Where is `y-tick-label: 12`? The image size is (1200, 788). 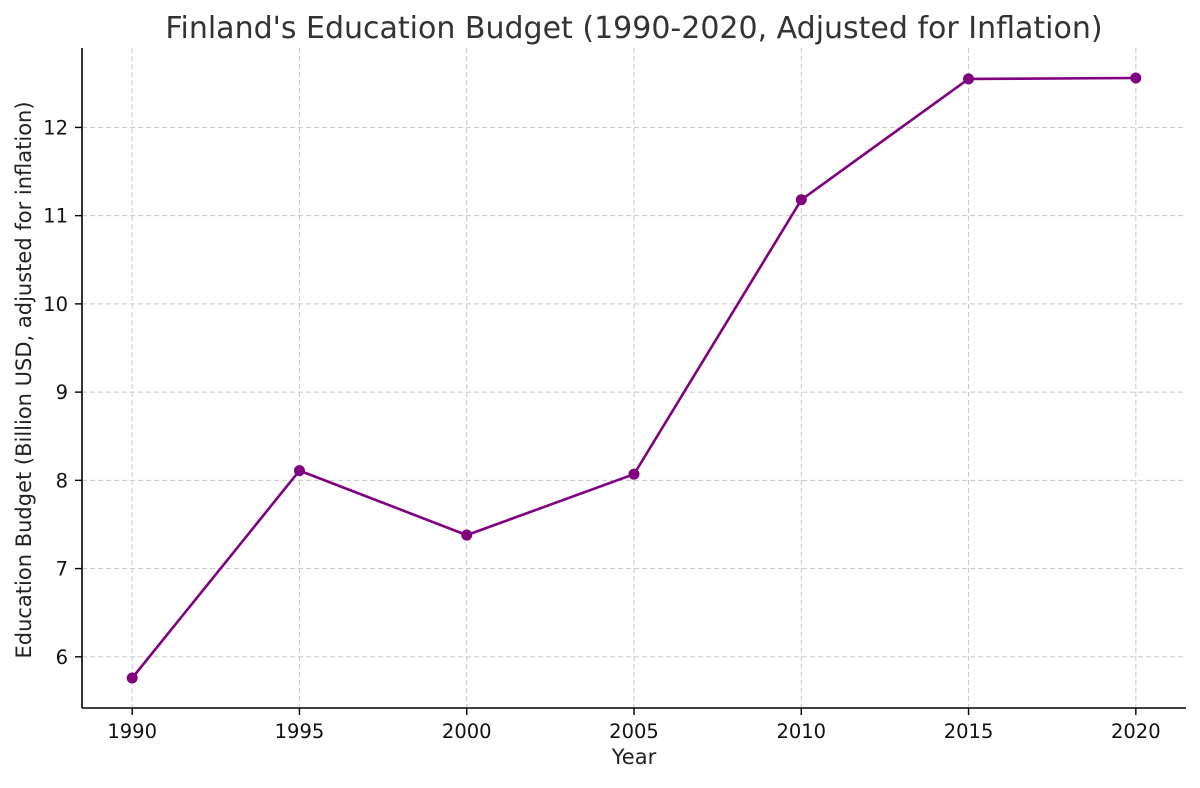
y-tick-label: 12 is located at coordinates (55, 127).